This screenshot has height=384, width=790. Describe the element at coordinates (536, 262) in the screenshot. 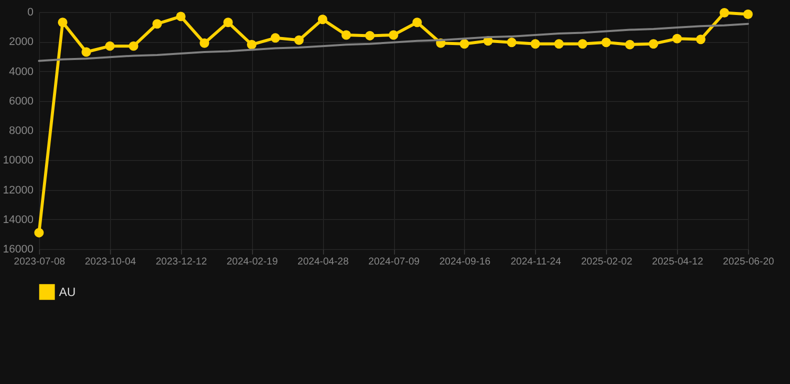

I see `x-tick-label: 2024-11-24` at that location.